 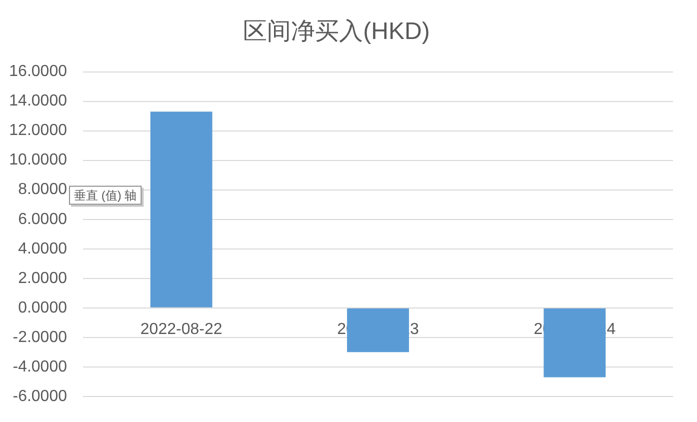 What do you see at coordinates (38, 131) in the screenshot?
I see `y-tick-label: 12.0000` at bounding box center [38, 131].